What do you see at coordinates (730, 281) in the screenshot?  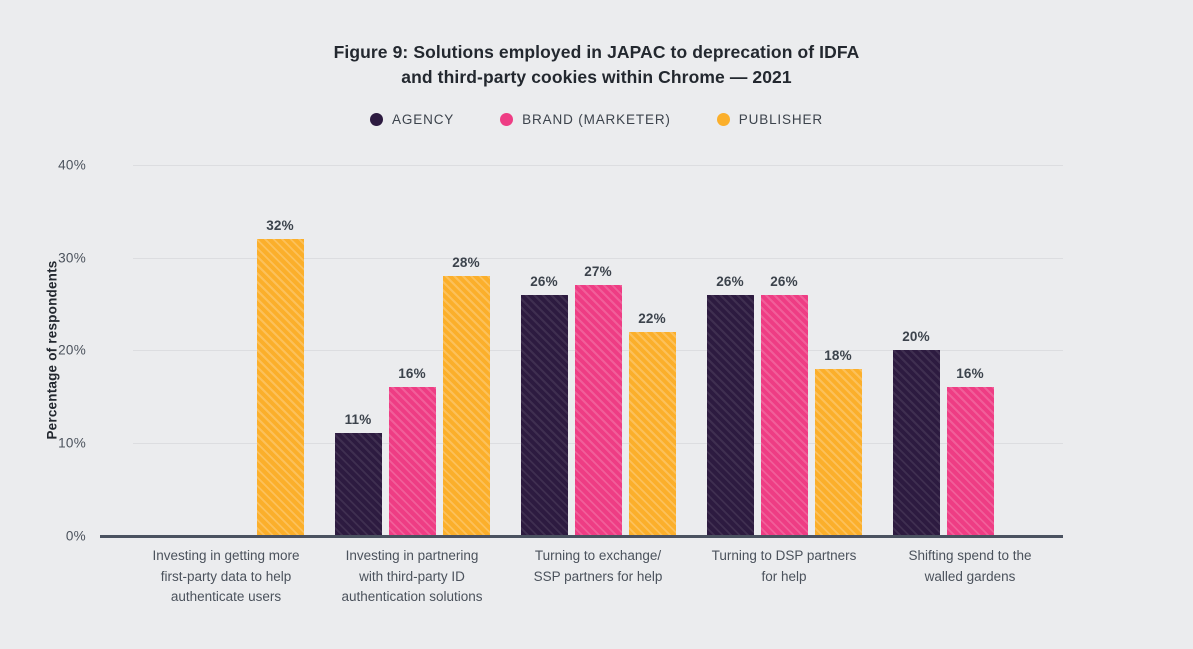 I see `bar-value-agency-4: 26%` at bounding box center [730, 281].